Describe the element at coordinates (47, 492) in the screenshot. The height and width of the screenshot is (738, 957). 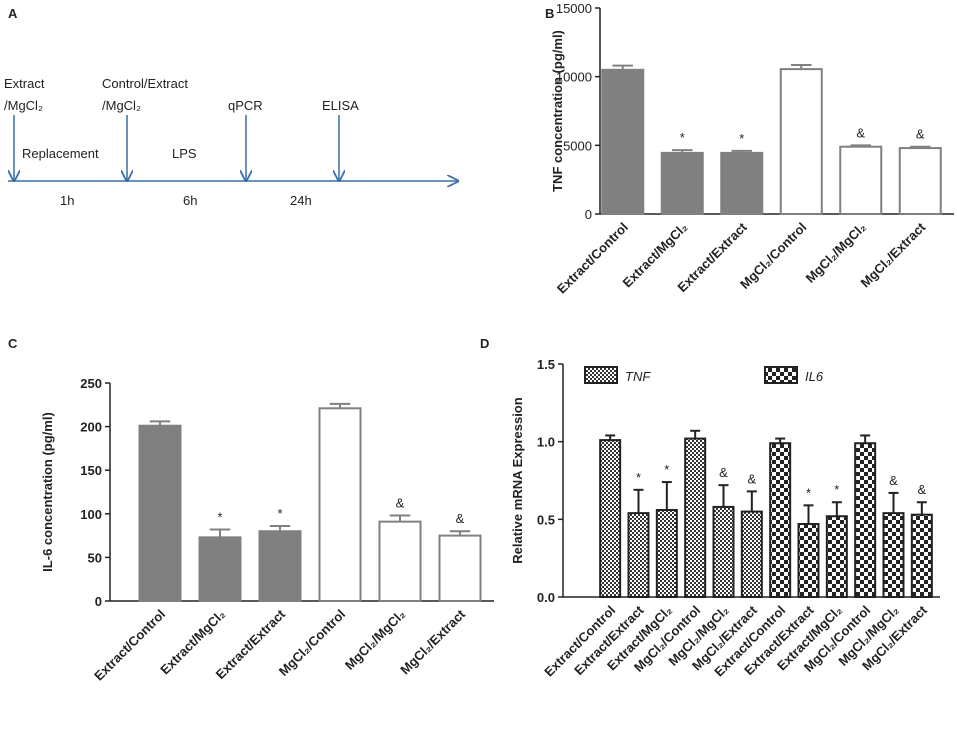
I see `y-axis-label: IL-6 concentration (pg/ml)` at that location.